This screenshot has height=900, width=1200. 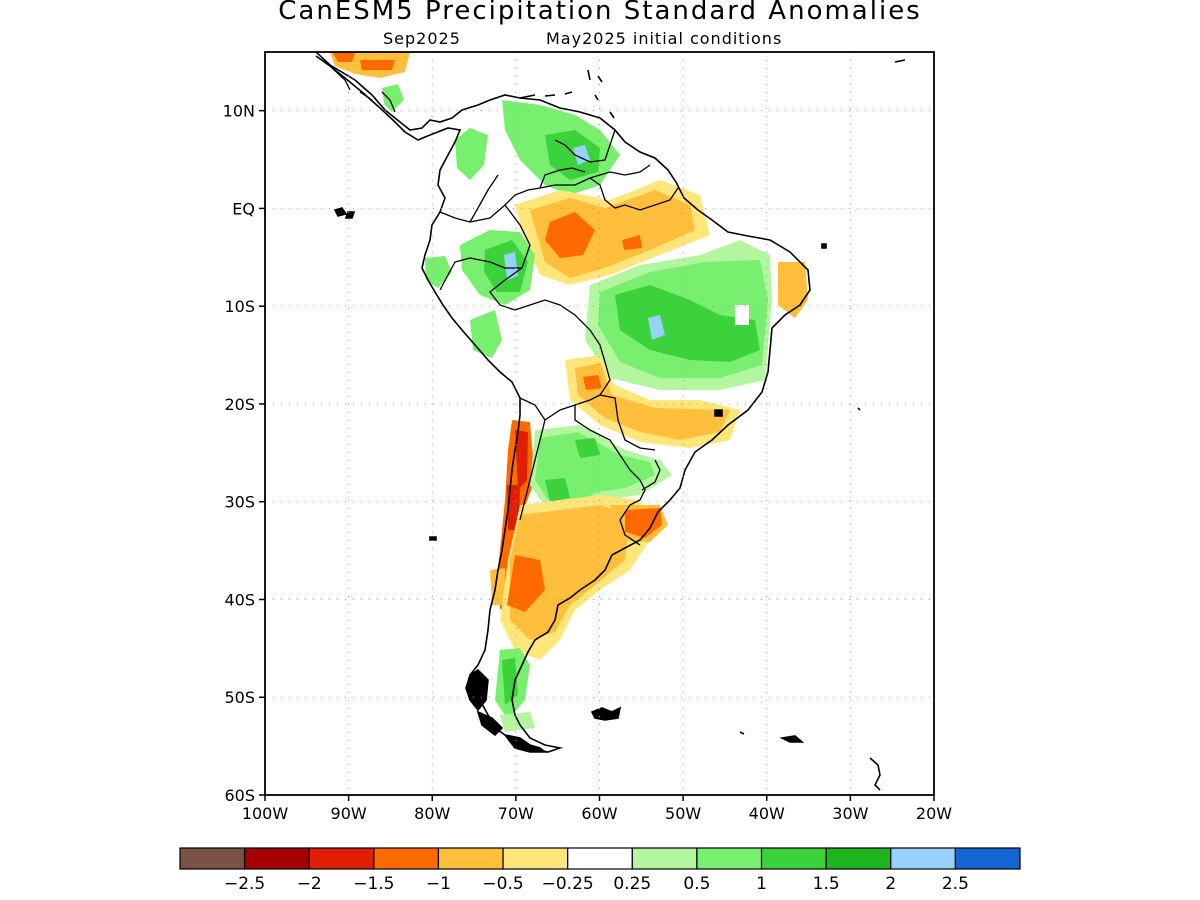 What do you see at coordinates (761, 884) in the screenshot?
I see `colorbar-label: 1` at bounding box center [761, 884].